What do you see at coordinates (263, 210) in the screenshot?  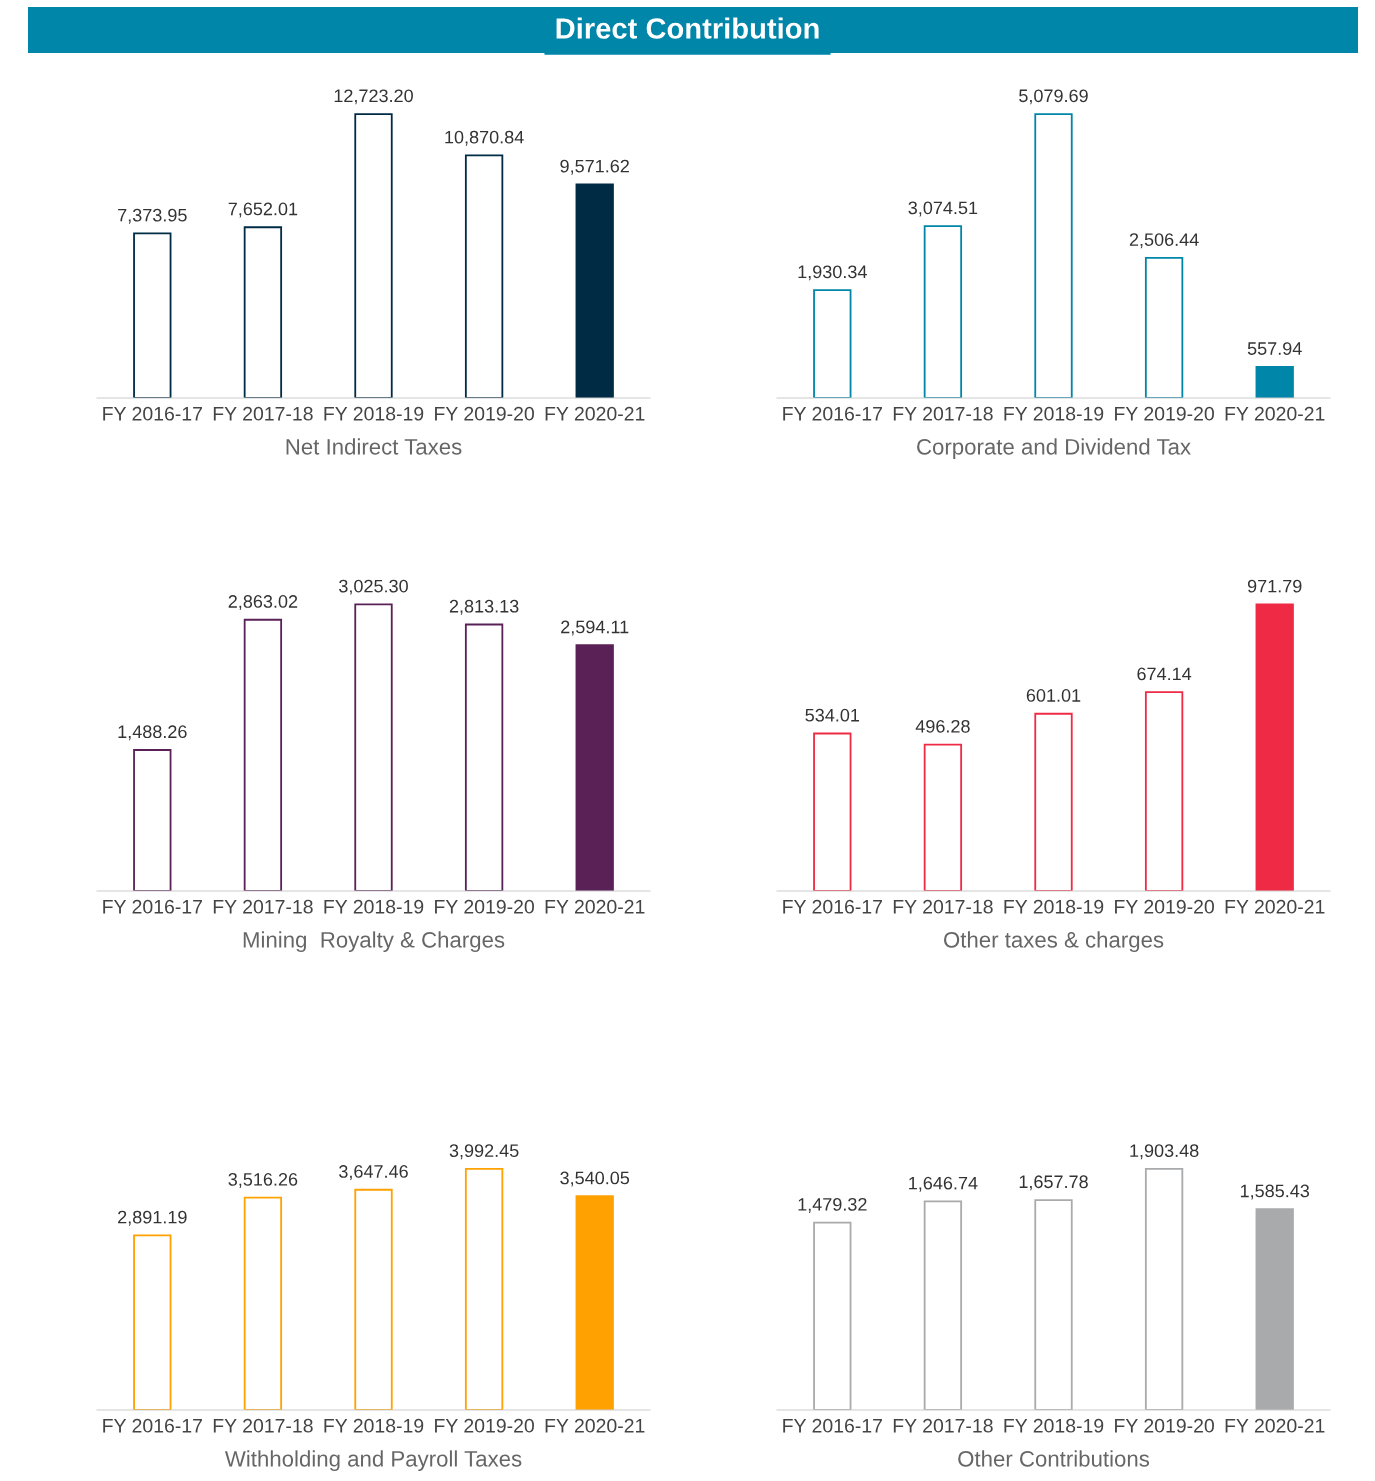 I see `data-label: 7,652.01` at bounding box center [263, 210].